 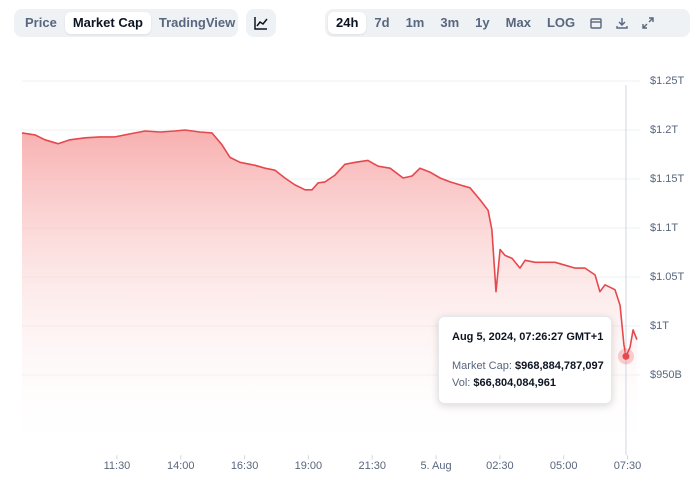 What do you see at coordinates (561, 22) in the screenshot?
I see `range: LOG` at bounding box center [561, 22].